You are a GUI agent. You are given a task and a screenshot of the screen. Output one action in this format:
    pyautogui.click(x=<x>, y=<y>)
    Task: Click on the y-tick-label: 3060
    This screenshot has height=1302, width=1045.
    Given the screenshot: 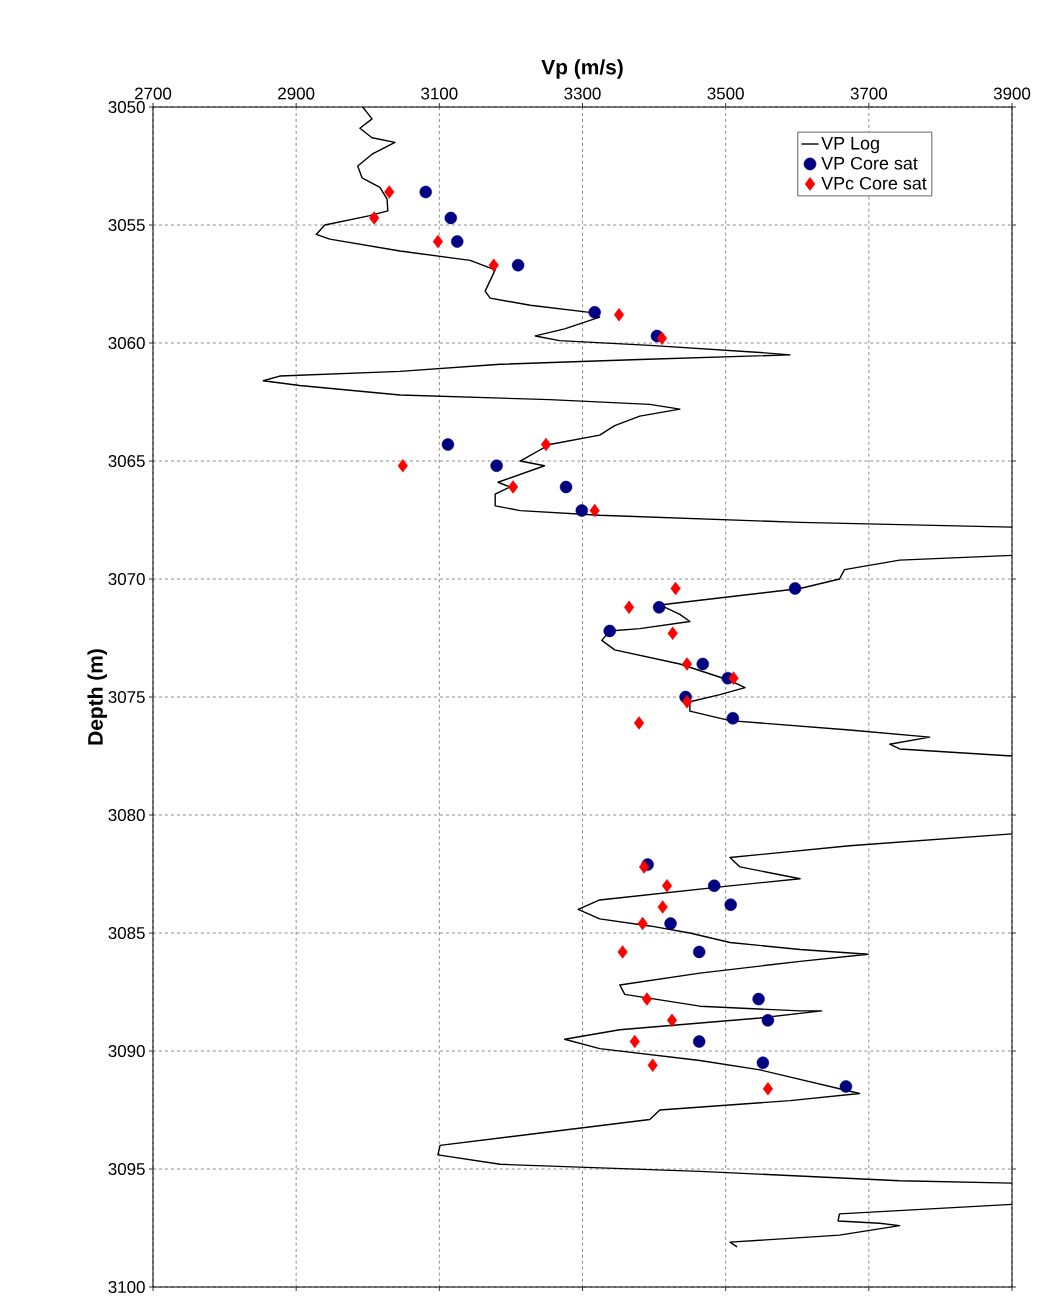 What is the action you would take?
    pyautogui.click(x=126, y=343)
    